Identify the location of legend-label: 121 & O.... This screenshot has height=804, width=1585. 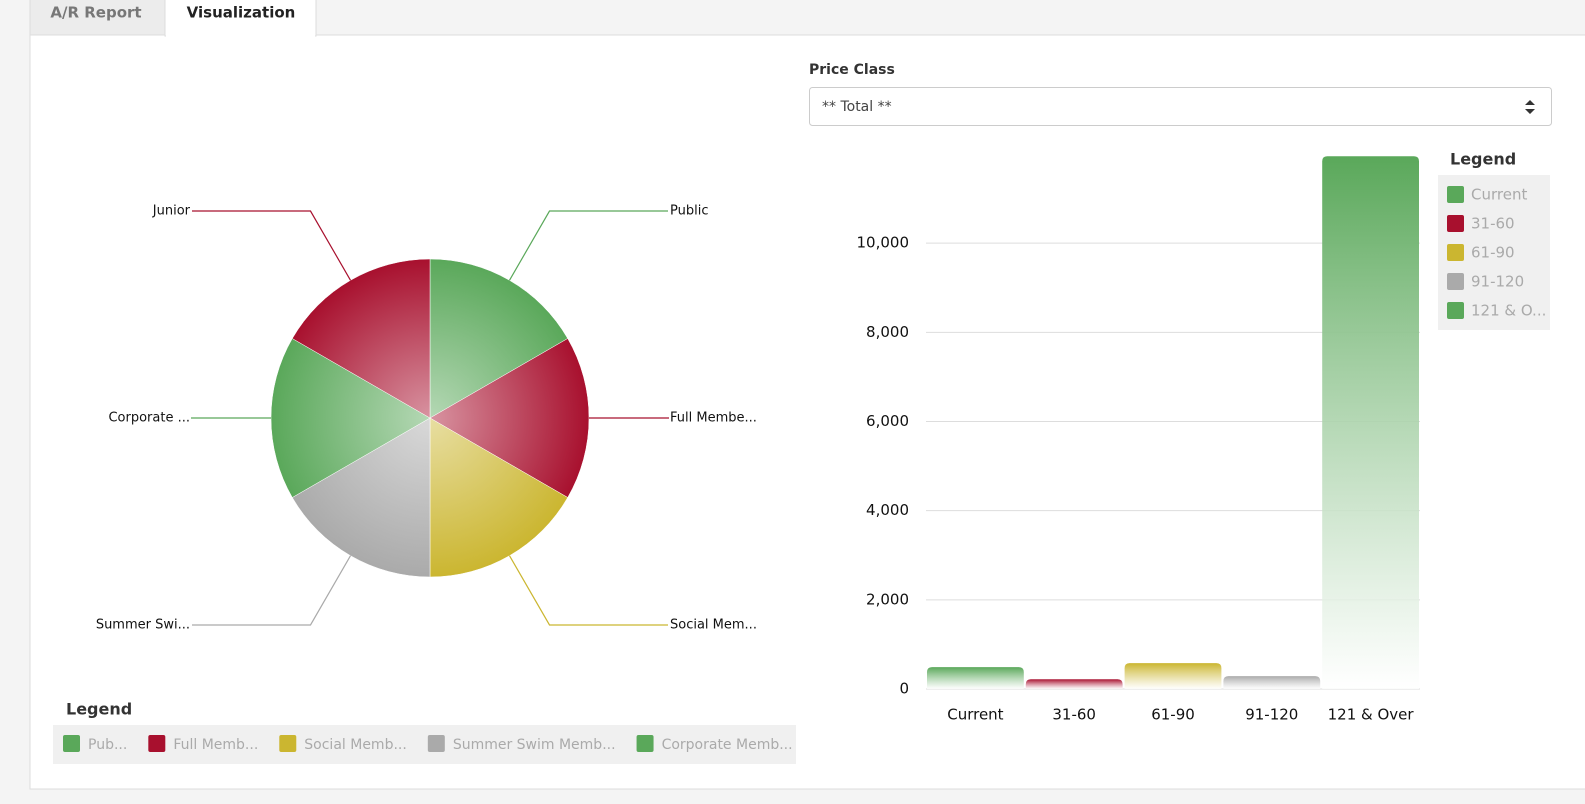
(1508, 311).